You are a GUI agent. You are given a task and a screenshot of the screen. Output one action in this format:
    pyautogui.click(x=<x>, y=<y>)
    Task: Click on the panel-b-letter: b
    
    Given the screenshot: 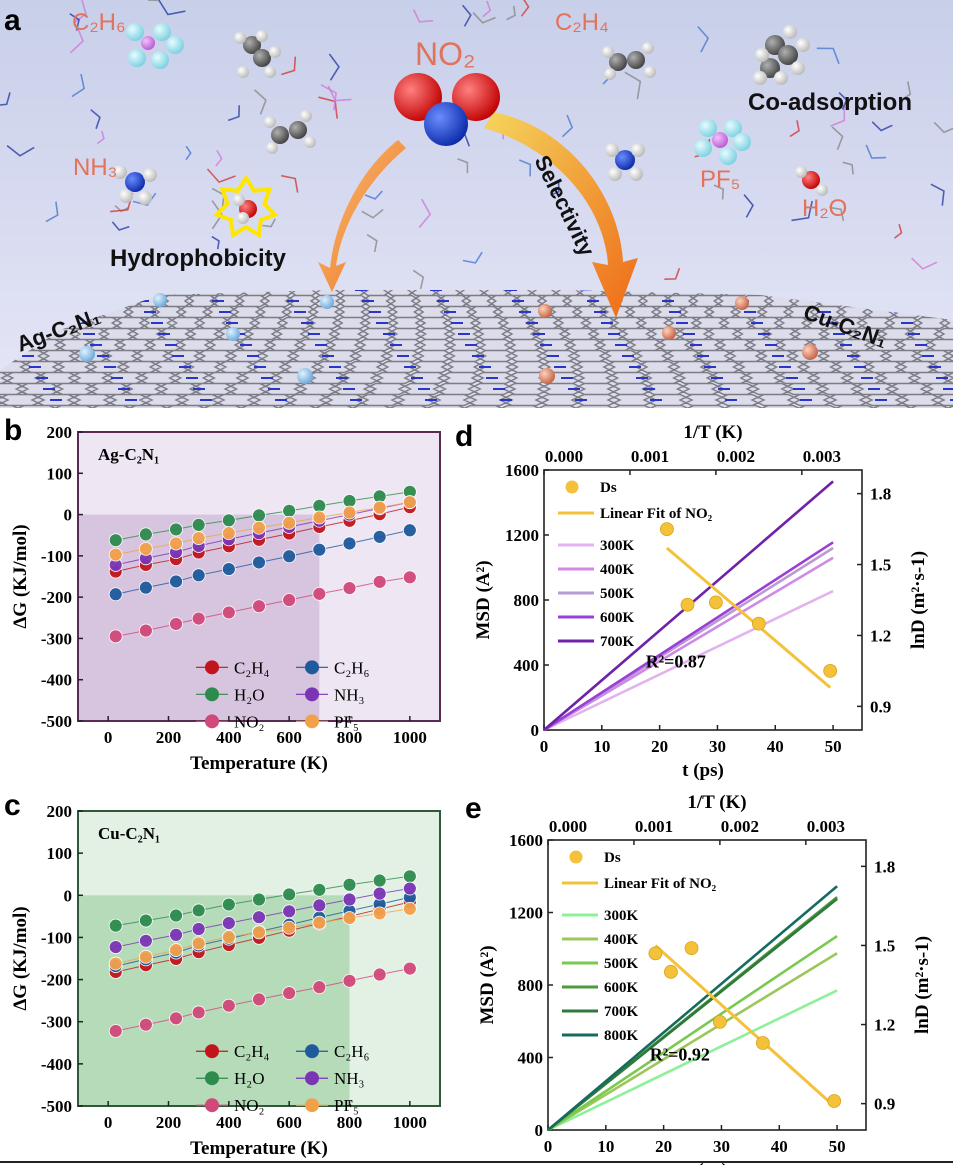 What is the action you would take?
    pyautogui.click(x=13, y=430)
    